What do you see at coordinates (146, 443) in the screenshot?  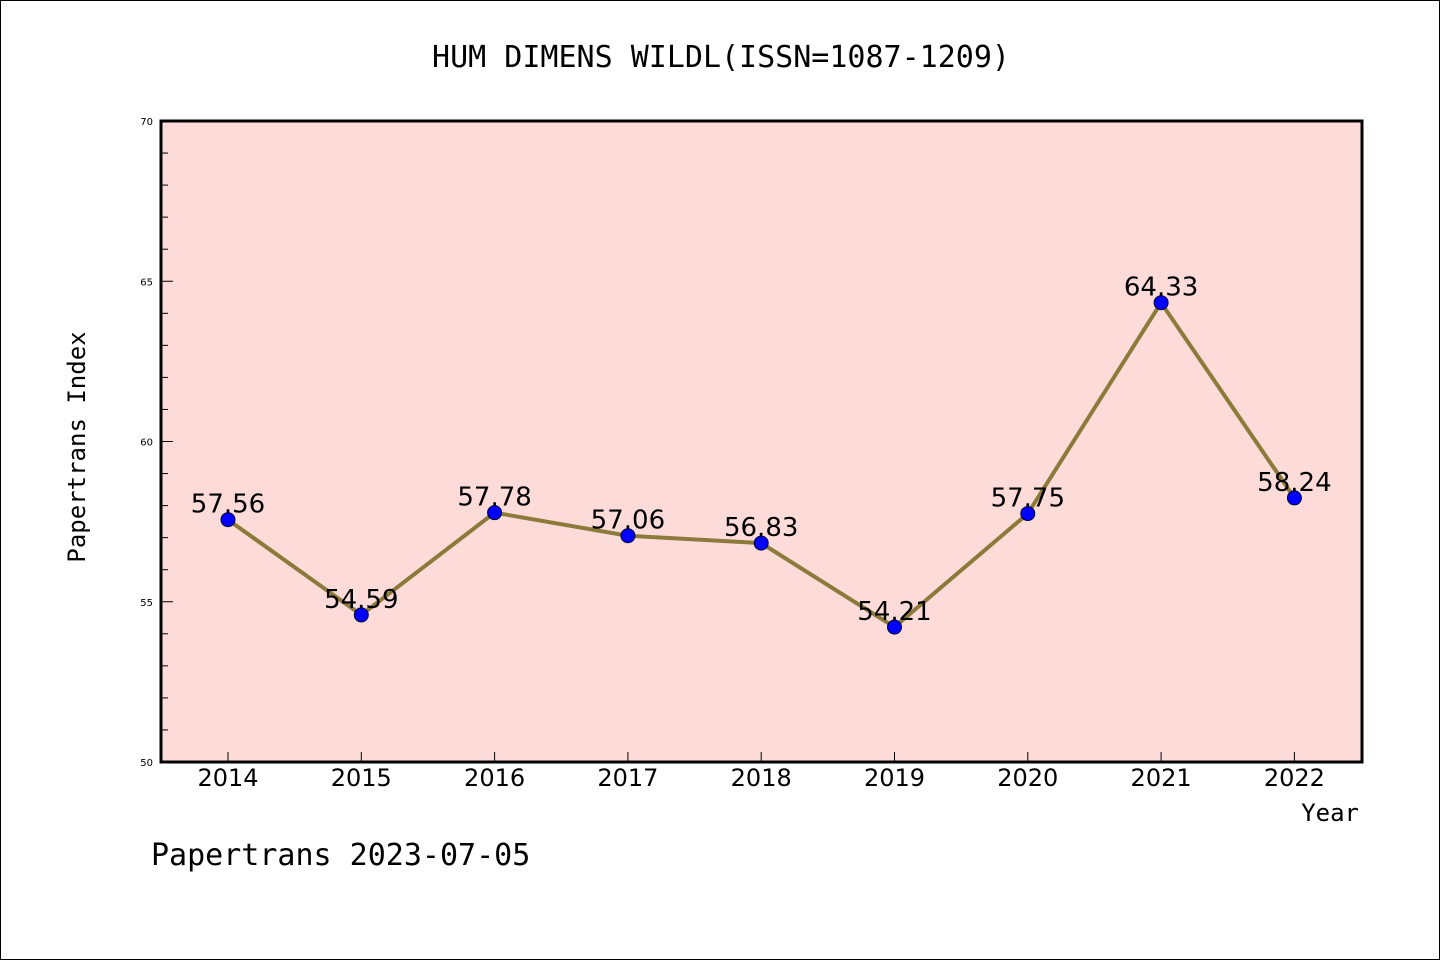 I see `y-tick-label: 60` at bounding box center [146, 443].